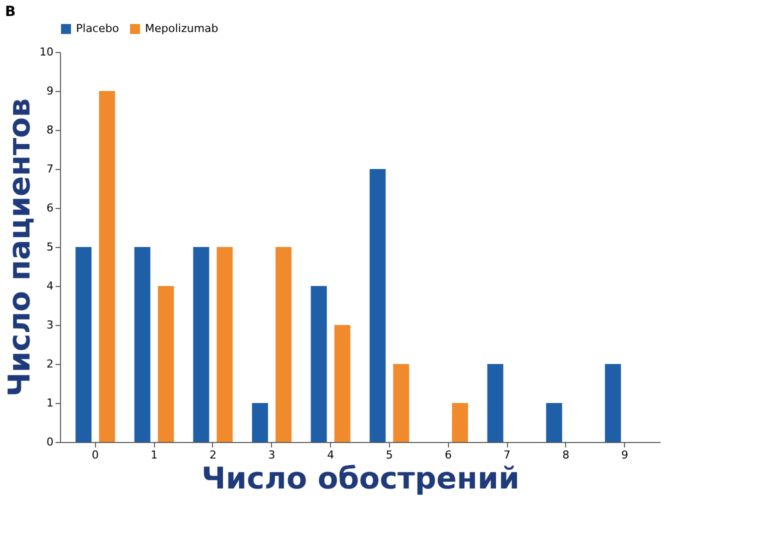  I want to click on x-tick-label: 5, so click(389, 455).